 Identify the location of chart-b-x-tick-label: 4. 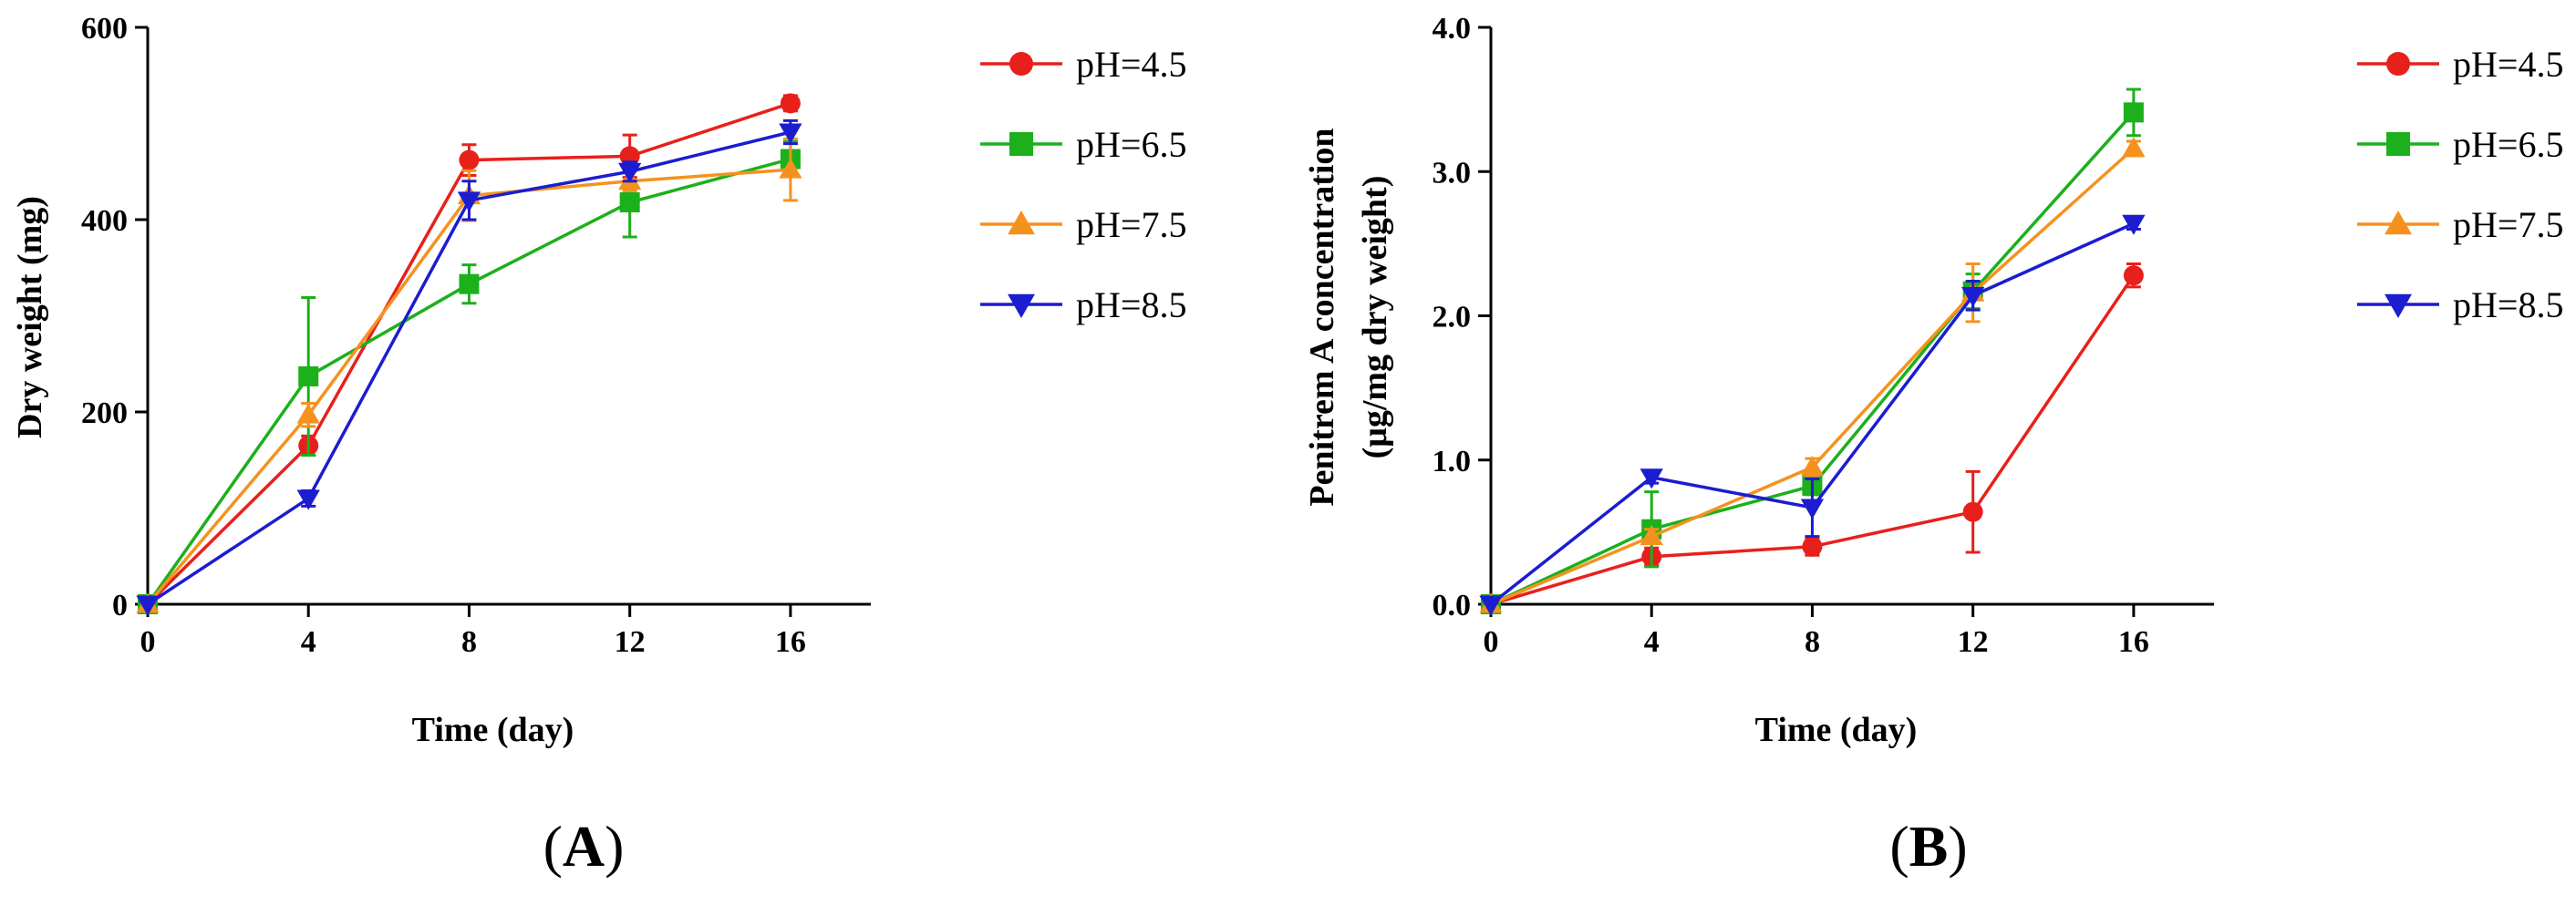
(1652, 642).